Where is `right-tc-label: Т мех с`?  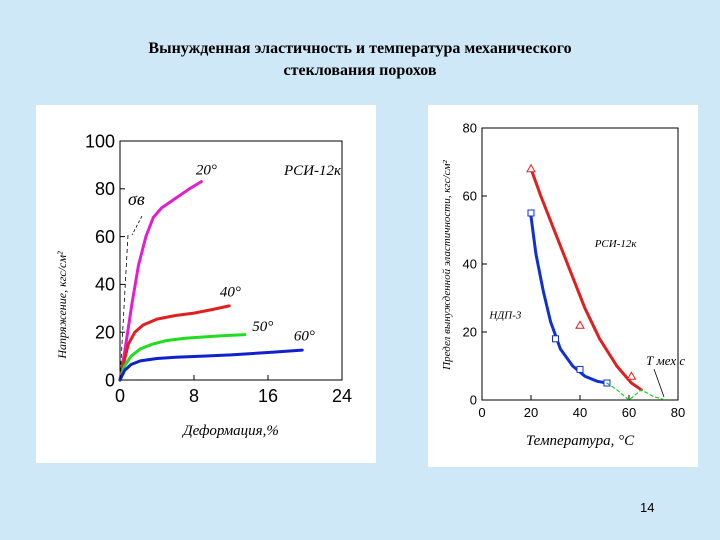
right-tc-label: Т мех с is located at coordinates (665, 360).